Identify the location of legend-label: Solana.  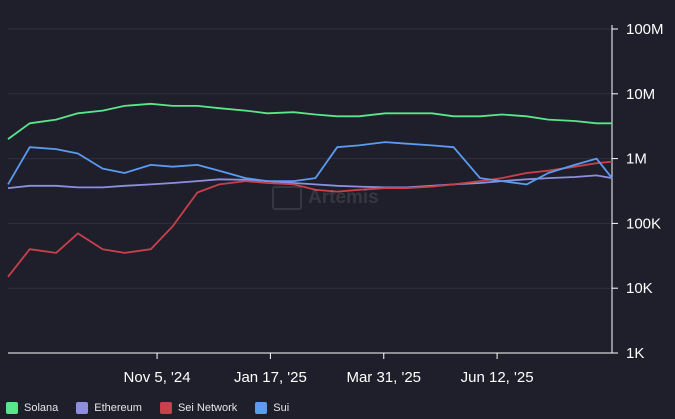
(41, 408).